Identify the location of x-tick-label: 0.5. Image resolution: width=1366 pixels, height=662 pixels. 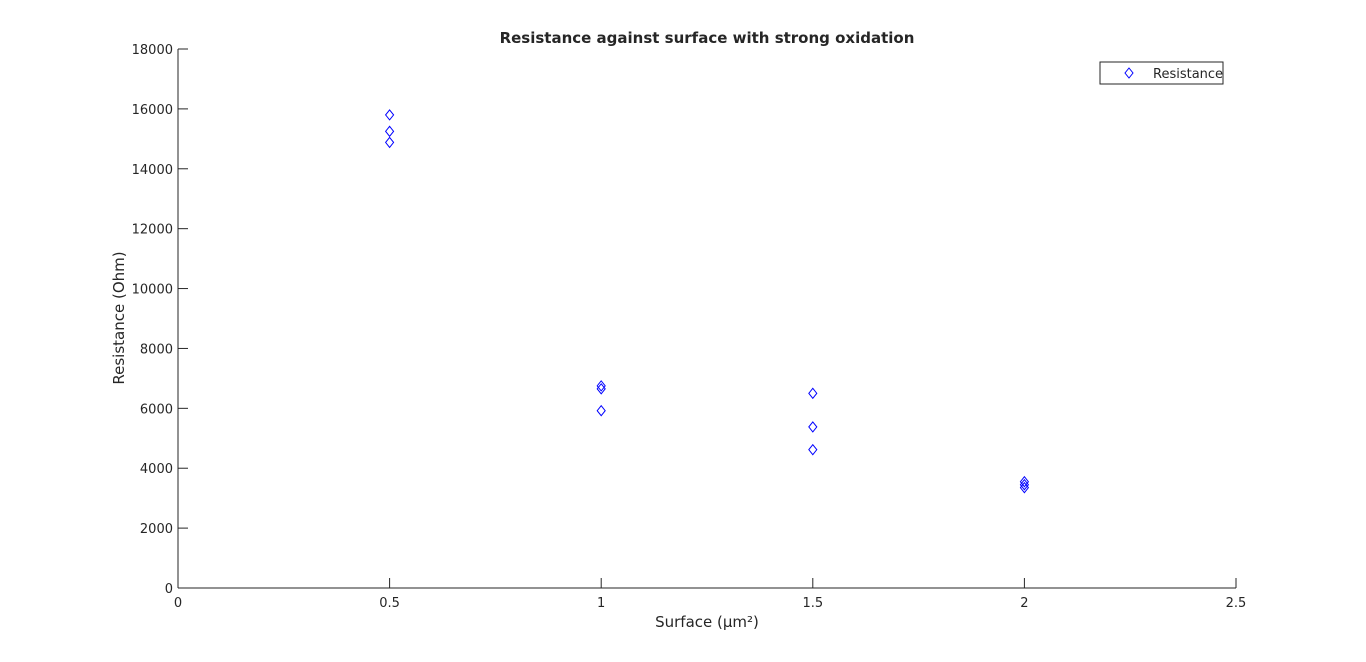
(389, 603).